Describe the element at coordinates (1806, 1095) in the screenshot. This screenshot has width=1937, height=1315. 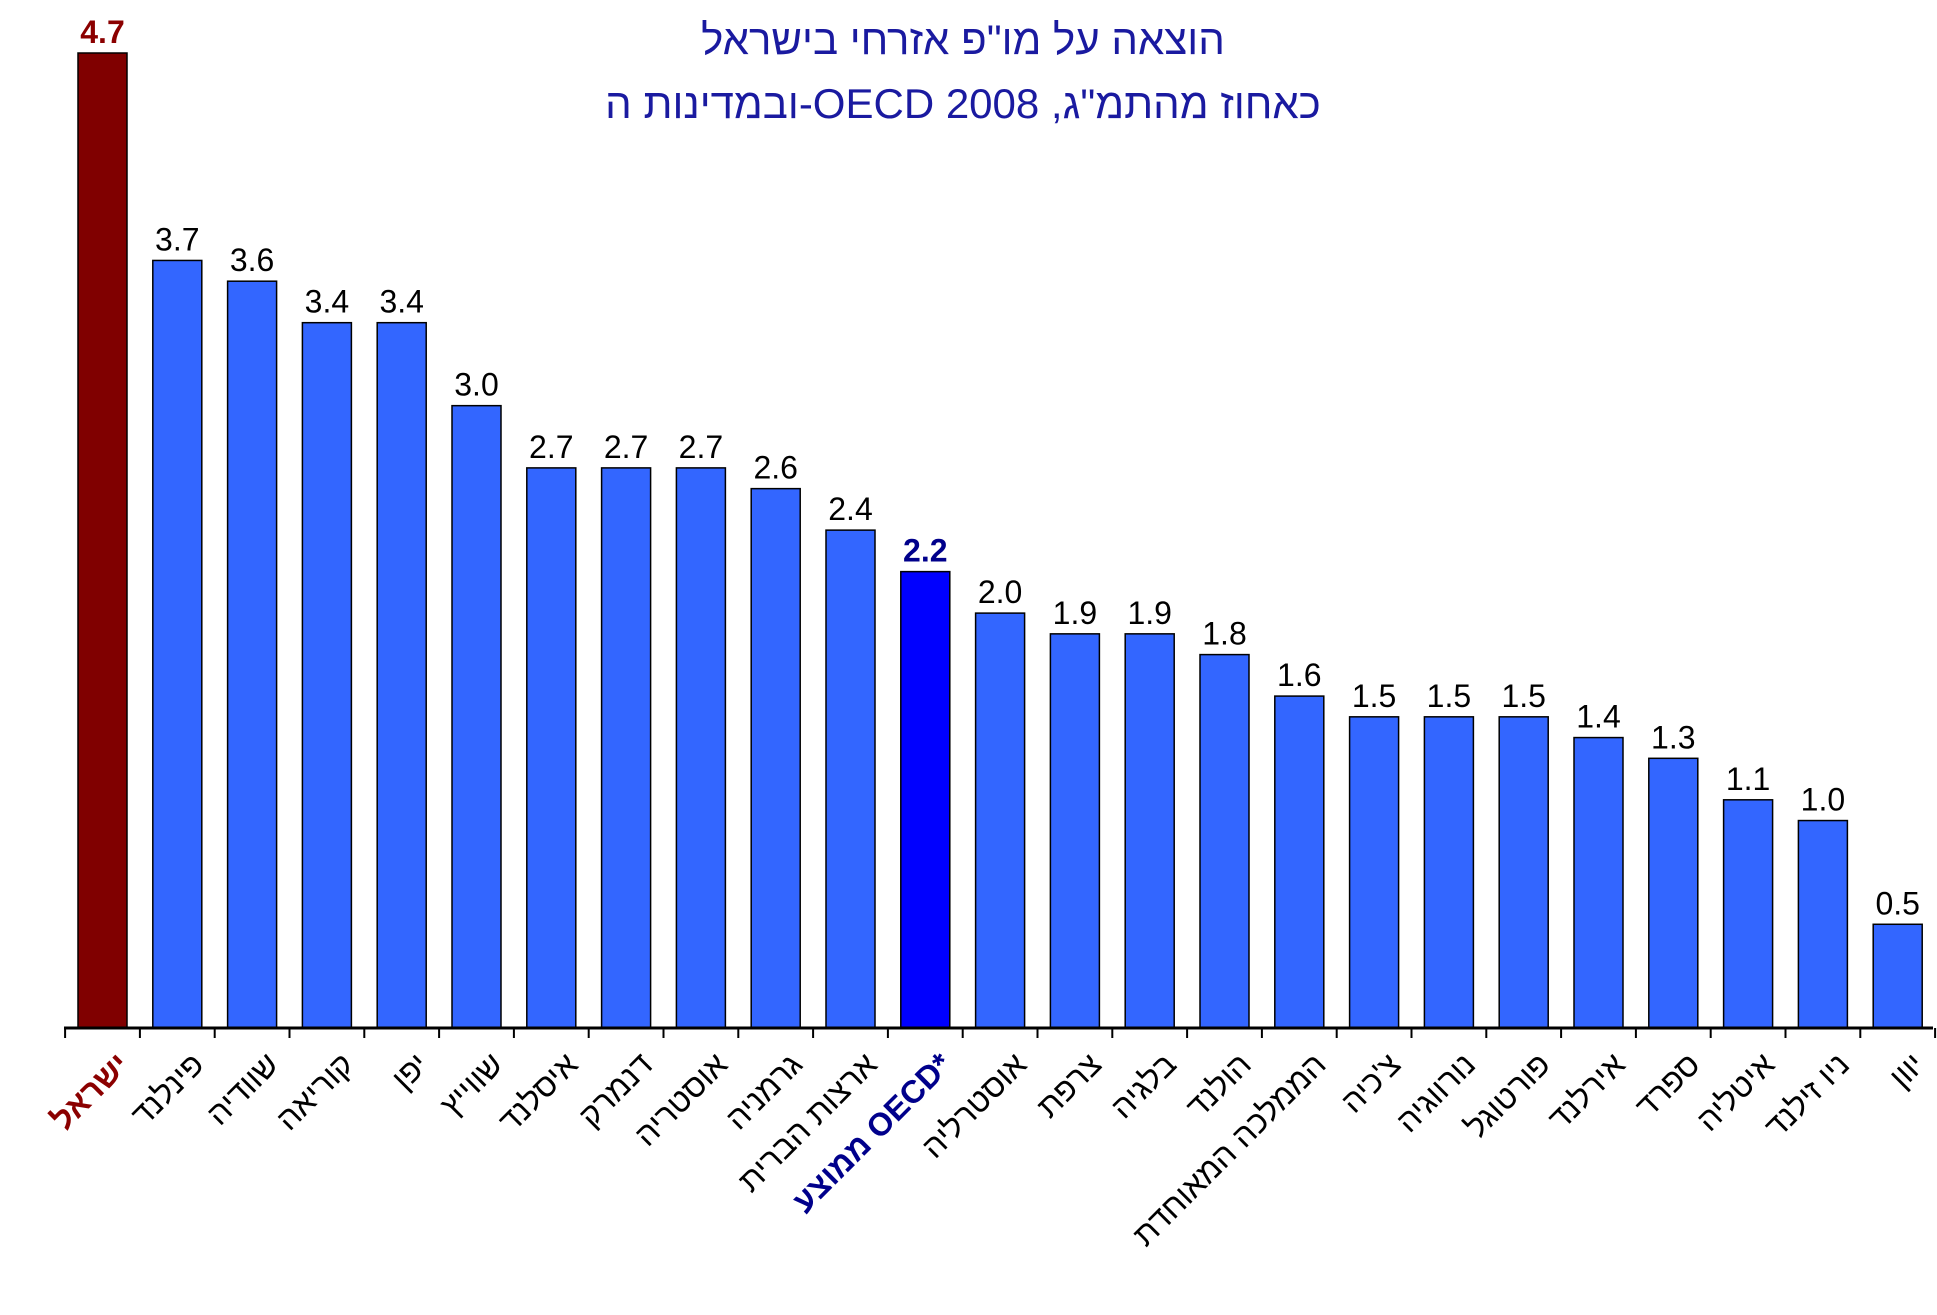
I see `x-tick-label: ניו זילנד` at that location.